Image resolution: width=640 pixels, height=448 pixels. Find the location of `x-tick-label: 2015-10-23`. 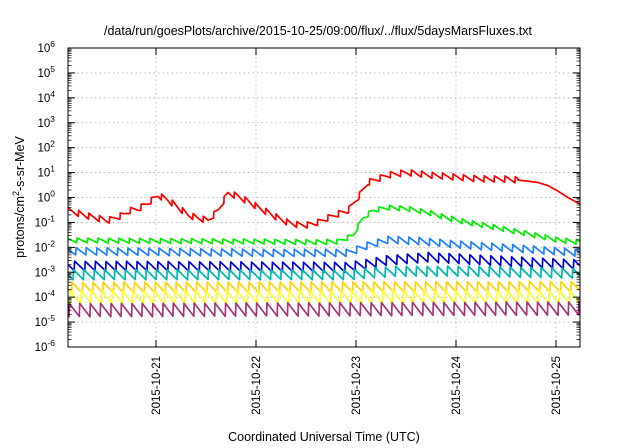

x-tick-label: 2015-10-23 is located at coordinates (357, 385).